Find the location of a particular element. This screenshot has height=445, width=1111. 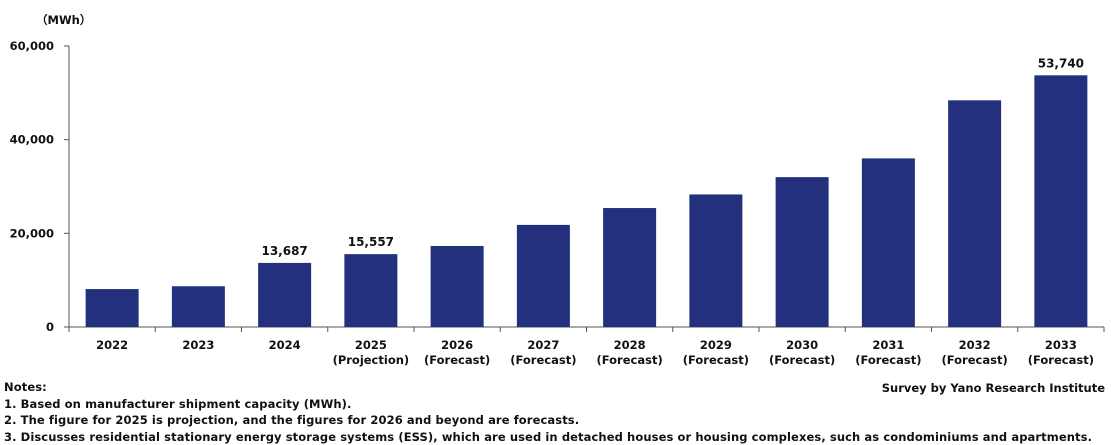

x-tick-label: 2030 is located at coordinates (802, 345).